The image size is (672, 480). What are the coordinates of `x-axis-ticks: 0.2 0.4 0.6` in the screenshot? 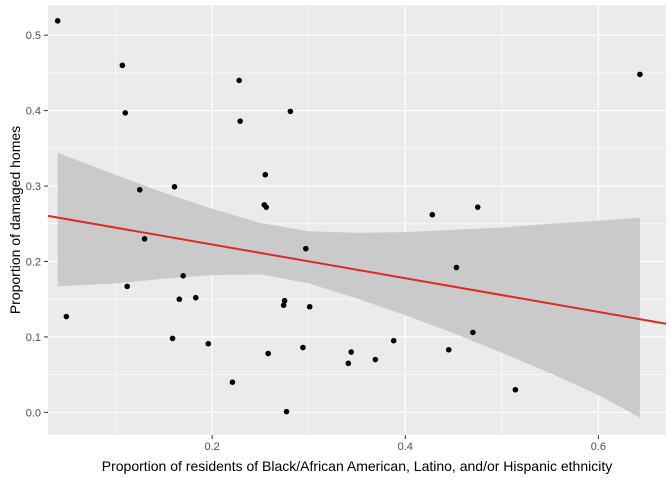 It's located at (405, 444).